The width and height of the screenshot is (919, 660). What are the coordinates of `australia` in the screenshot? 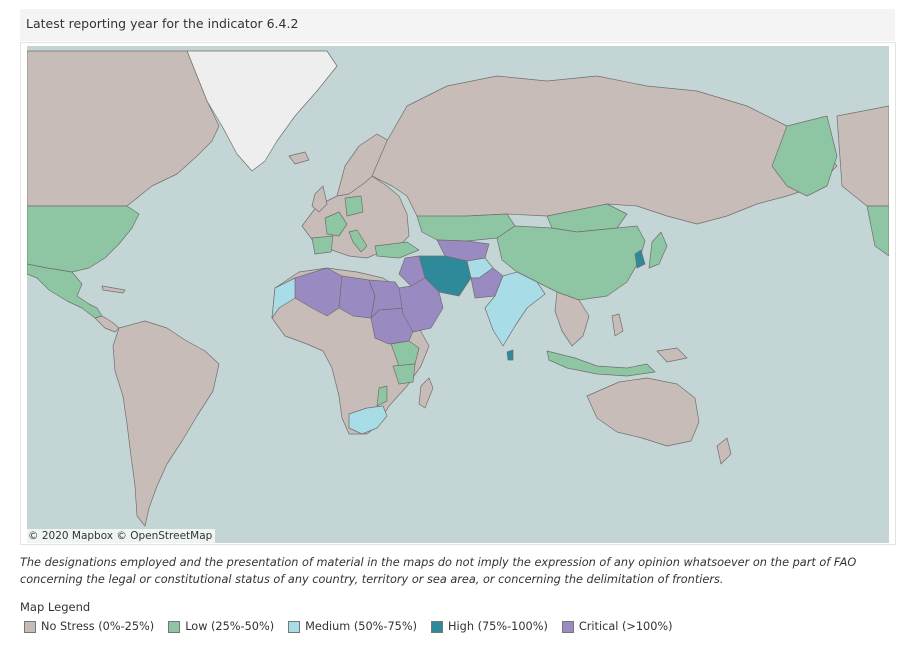 It's located at (643, 412).